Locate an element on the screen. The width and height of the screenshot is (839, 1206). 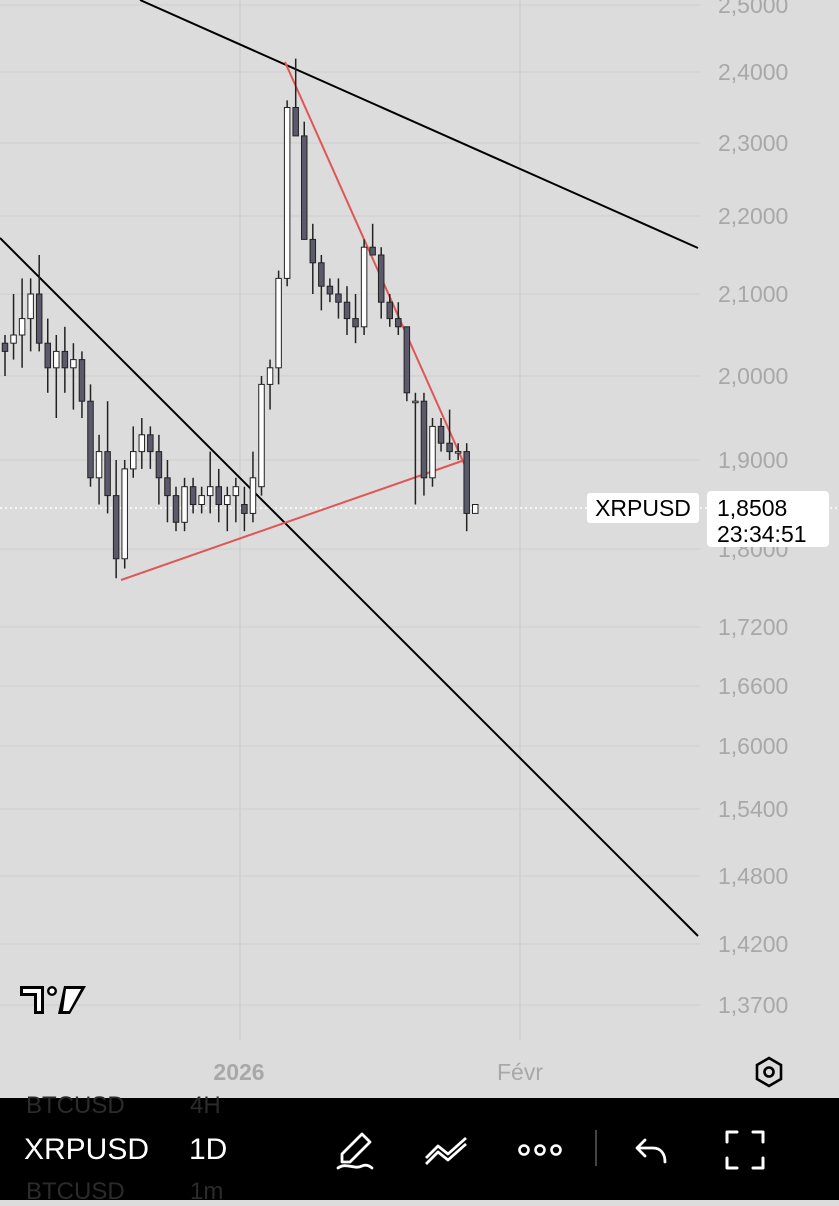
x-tick-label: Févr is located at coordinates (520, 1072).